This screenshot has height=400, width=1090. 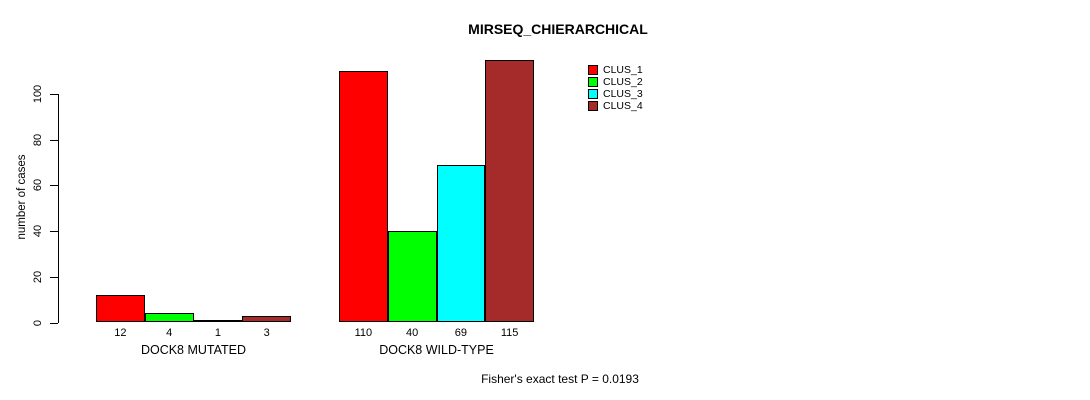 I want to click on x-category-label: DOCK8 WILD-TYPE, so click(x=436, y=350).